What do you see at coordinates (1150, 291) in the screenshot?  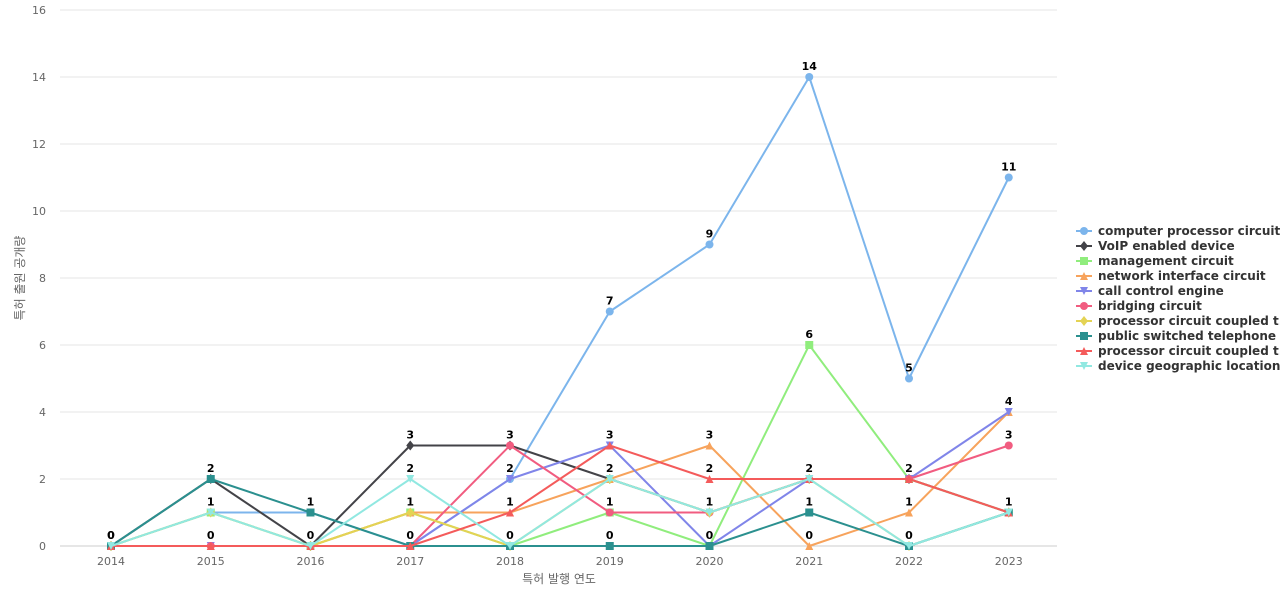 I see `legend-item: call control engine` at bounding box center [1150, 291].